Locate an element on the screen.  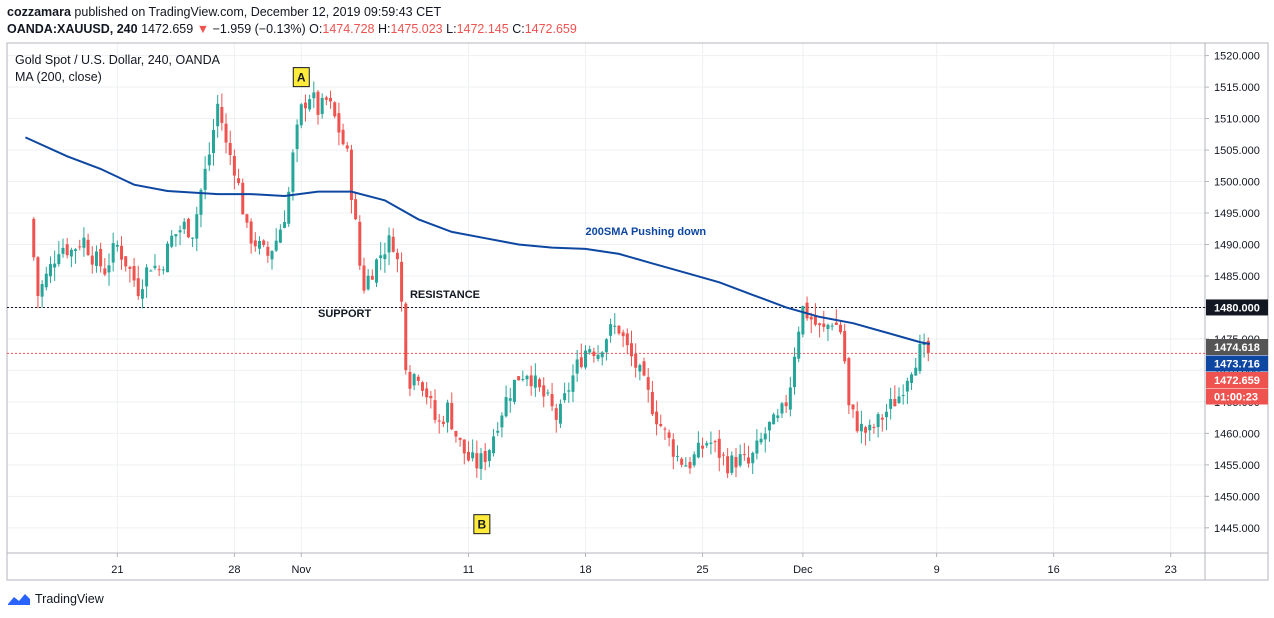
tradingview-logo: TradingView is located at coordinates (55, 599).